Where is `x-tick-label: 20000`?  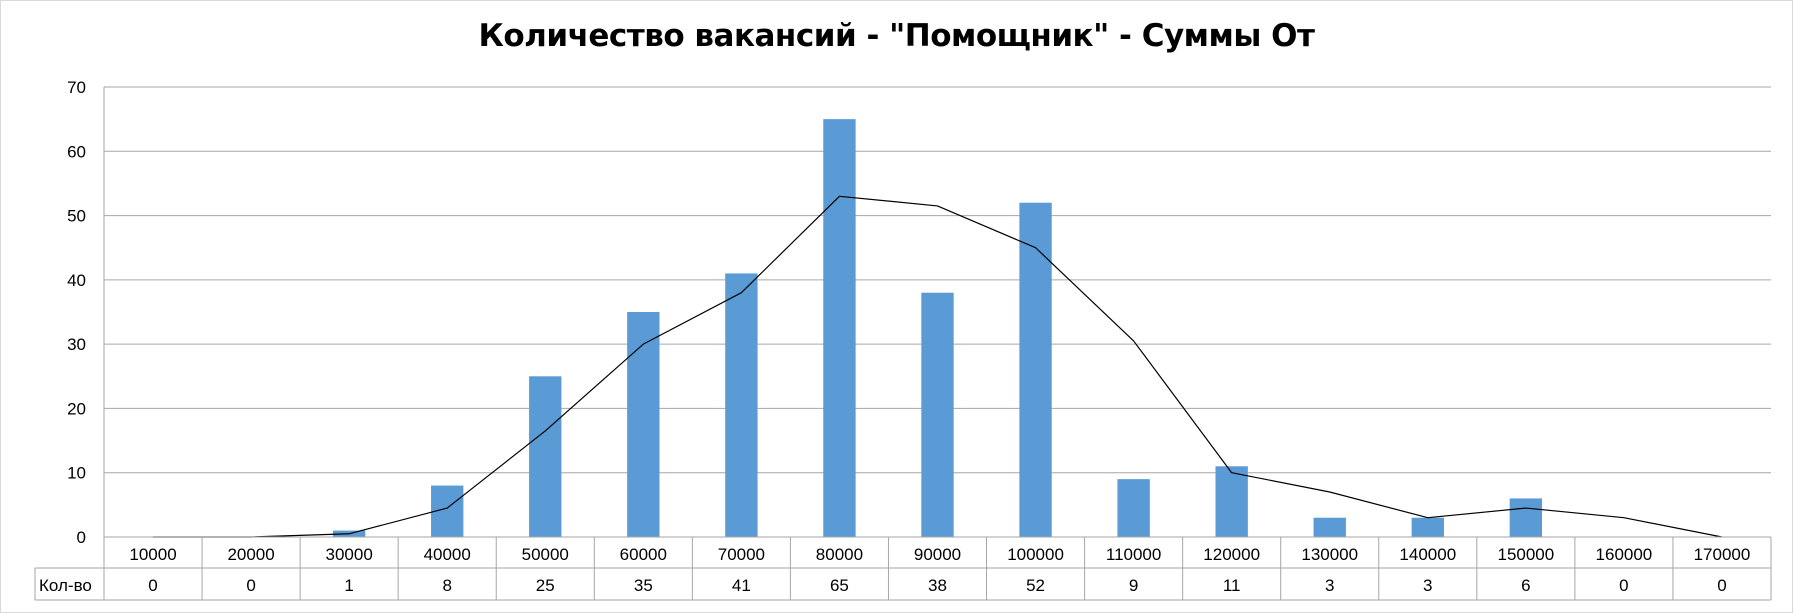 x-tick-label: 20000 is located at coordinates (250, 554).